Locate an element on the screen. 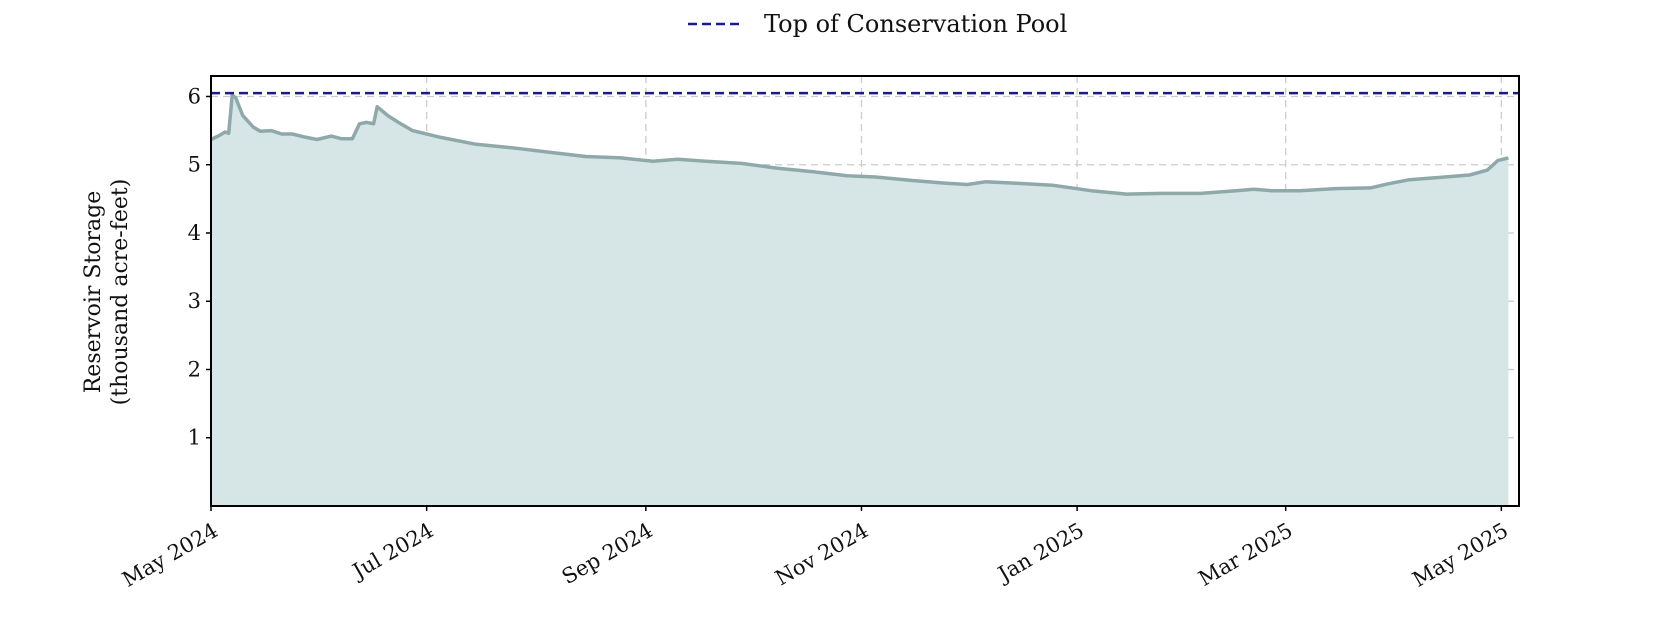  x-tick-label-1: Jul 2024 is located at coordinates (392, 551).